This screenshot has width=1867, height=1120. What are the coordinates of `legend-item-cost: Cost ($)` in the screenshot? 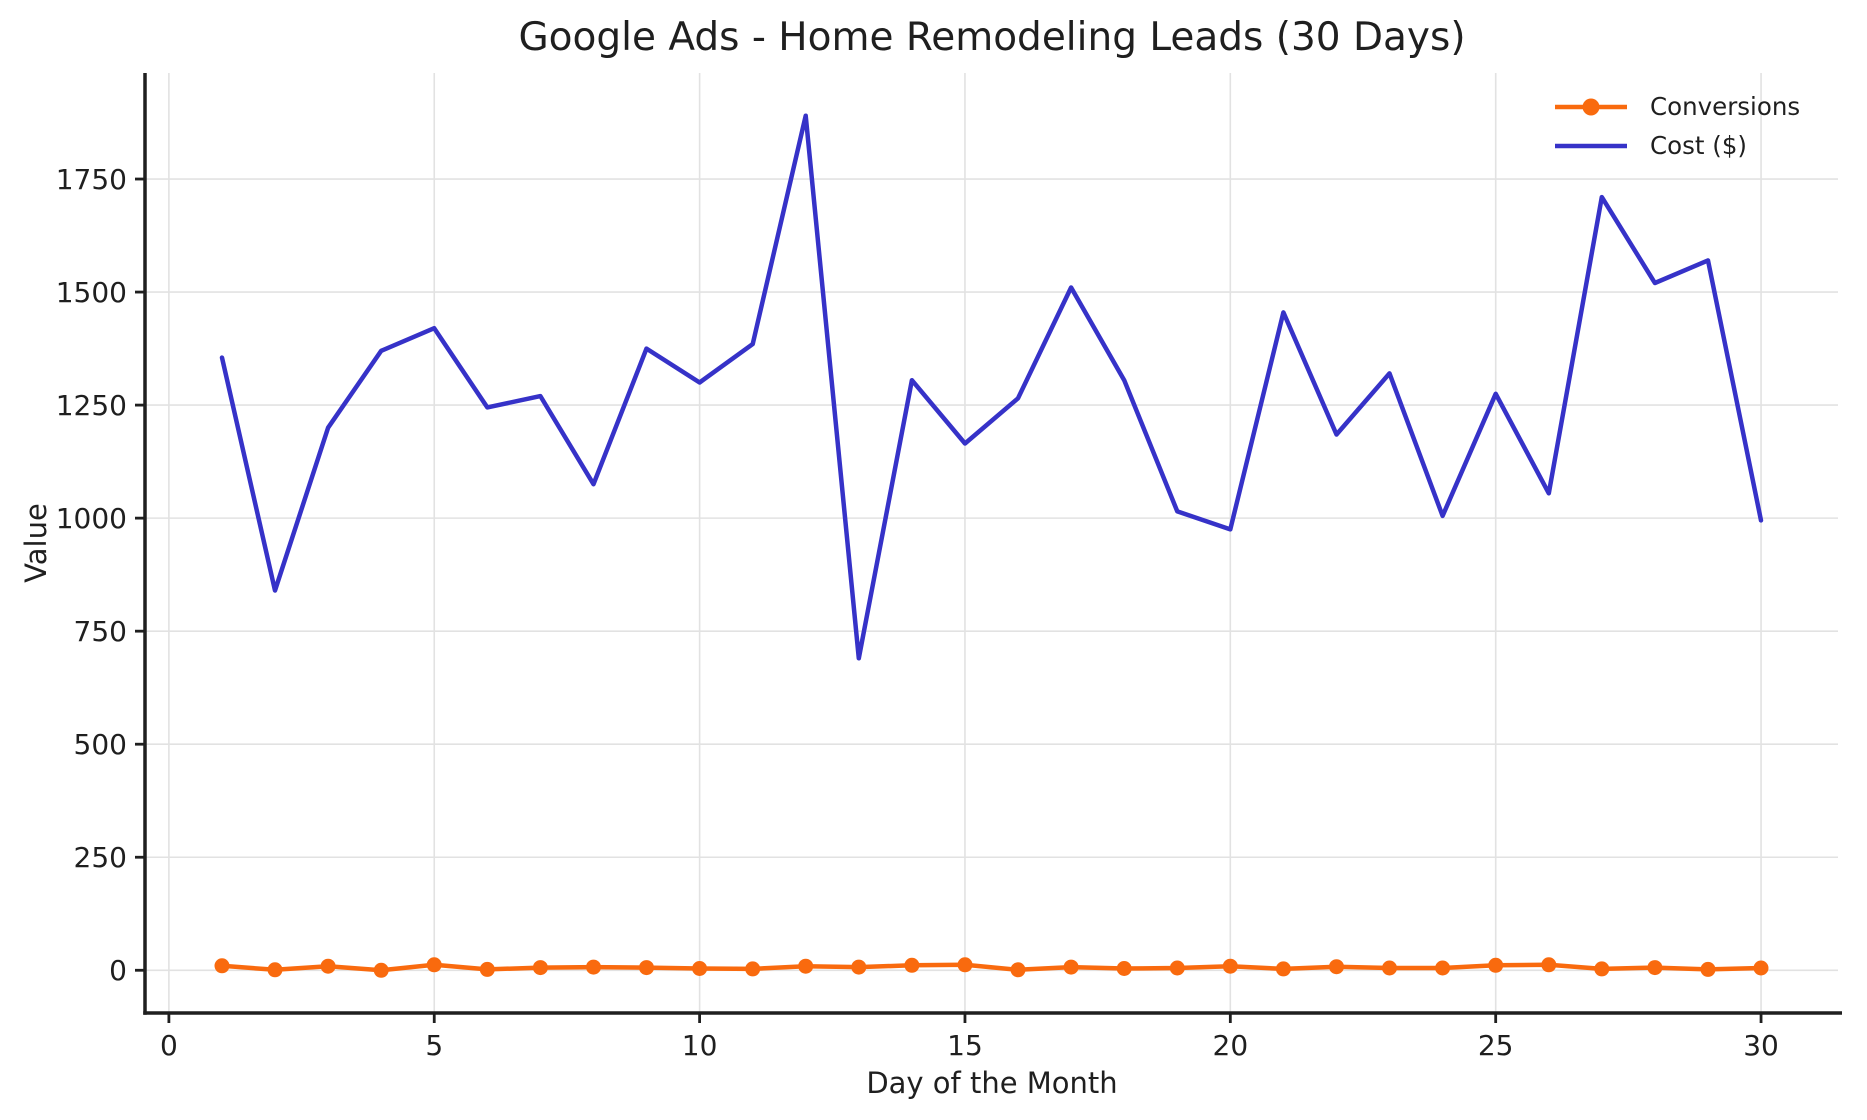 It's located at (1676, 145).